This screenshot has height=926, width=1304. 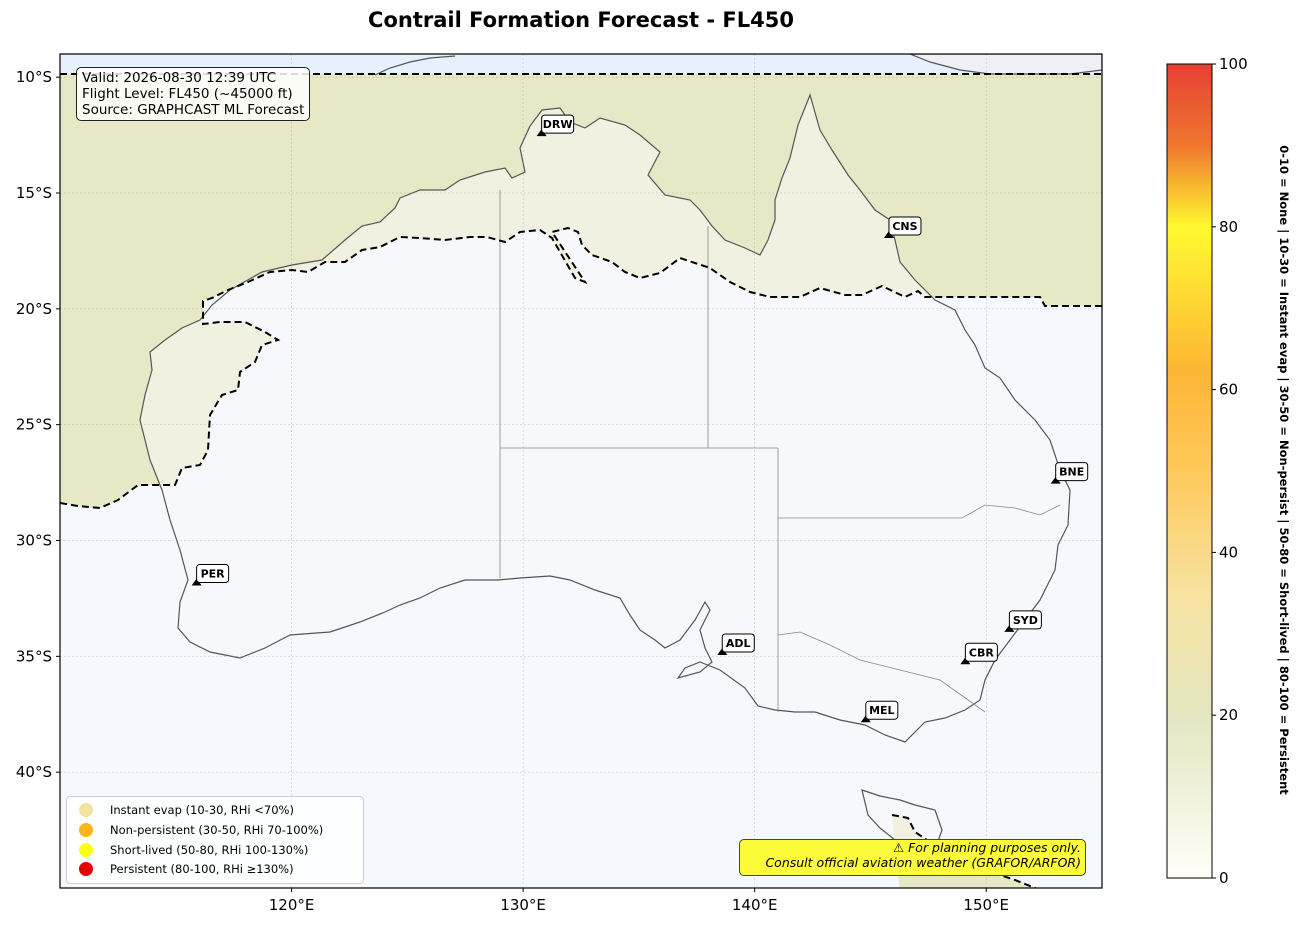 I want to click on airport-adl: ADL, so click(x=736, y=644).